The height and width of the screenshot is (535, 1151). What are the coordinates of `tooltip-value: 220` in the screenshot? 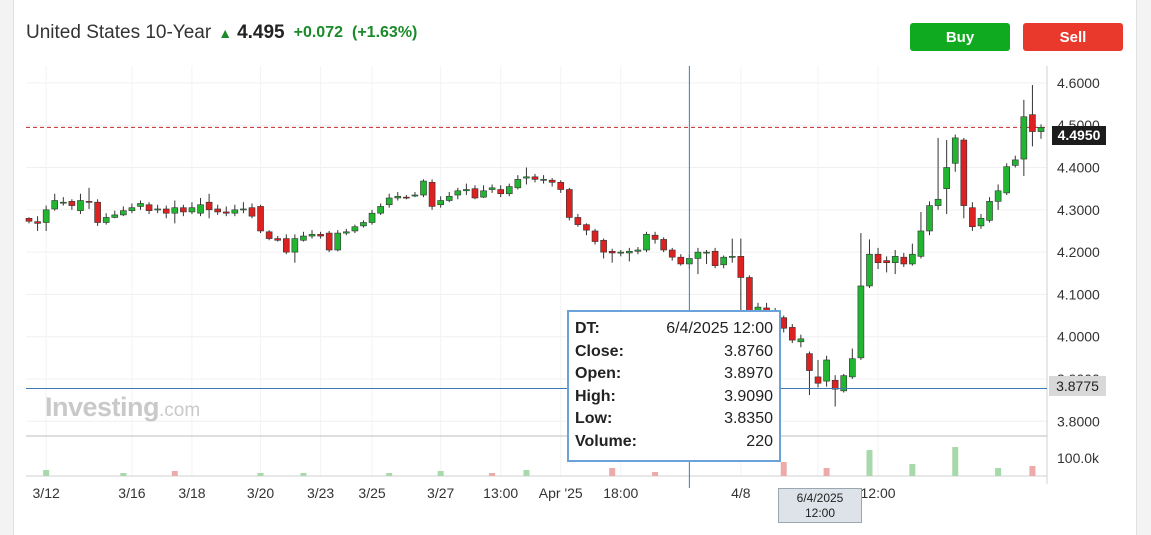 It's located at (759, 441).